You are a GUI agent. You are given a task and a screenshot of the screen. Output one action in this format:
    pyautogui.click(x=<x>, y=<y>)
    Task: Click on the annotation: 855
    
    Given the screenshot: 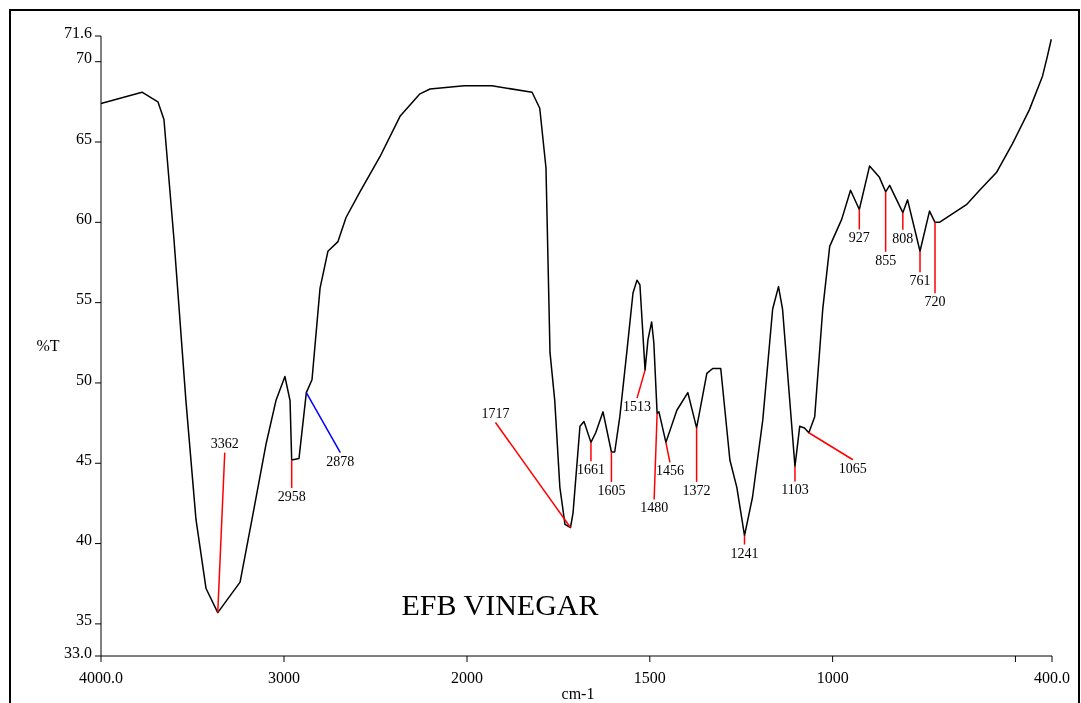 What is the action you would take?
    pyautogui.click(x=886, y=260)
    